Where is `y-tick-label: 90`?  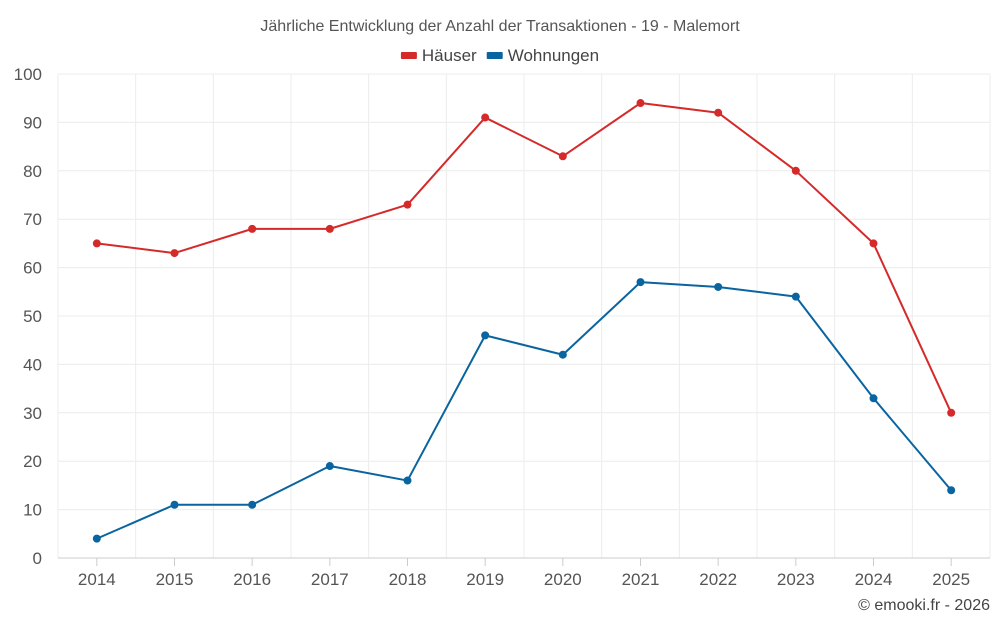
y-tick-label: 90 is located at coordinates (32, 122).